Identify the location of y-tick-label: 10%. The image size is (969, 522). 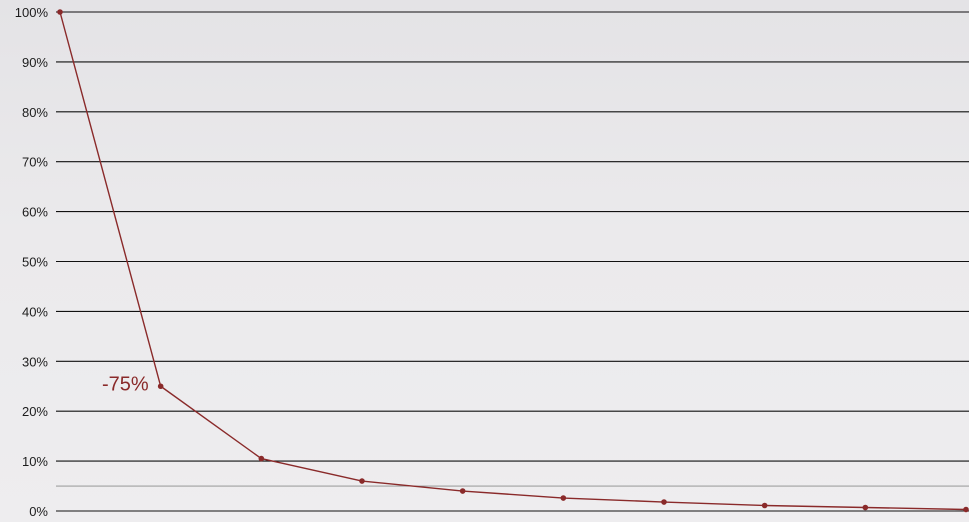
(35, 461).